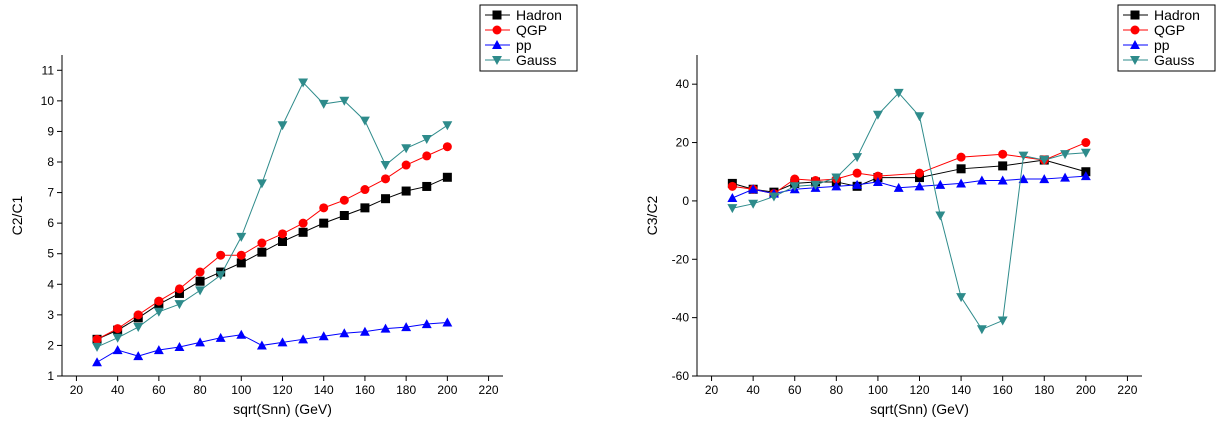  I want to click on legend-label: Gauss, so click(1174, 60).